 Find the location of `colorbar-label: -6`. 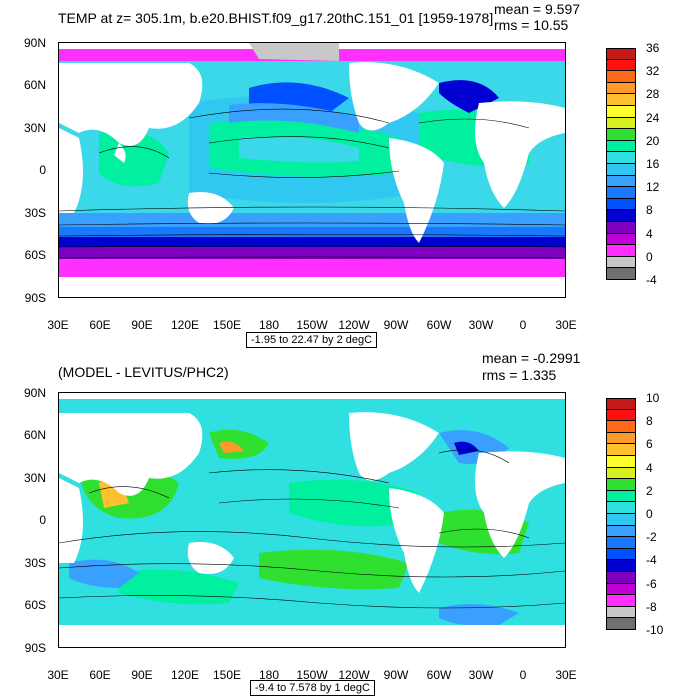

colorbar-label: -6 is located at coordinates (651, 583).